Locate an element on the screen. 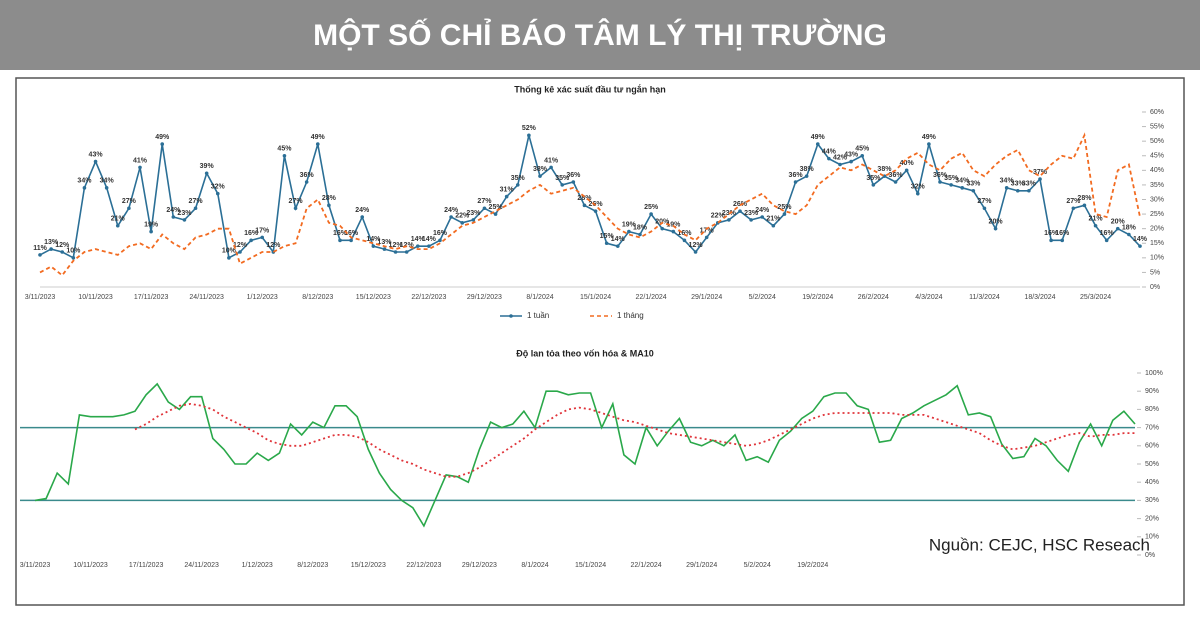 This screenshot has height=629, width=1200. legend-label: 1 tuần is located at coordinates (538, 315).